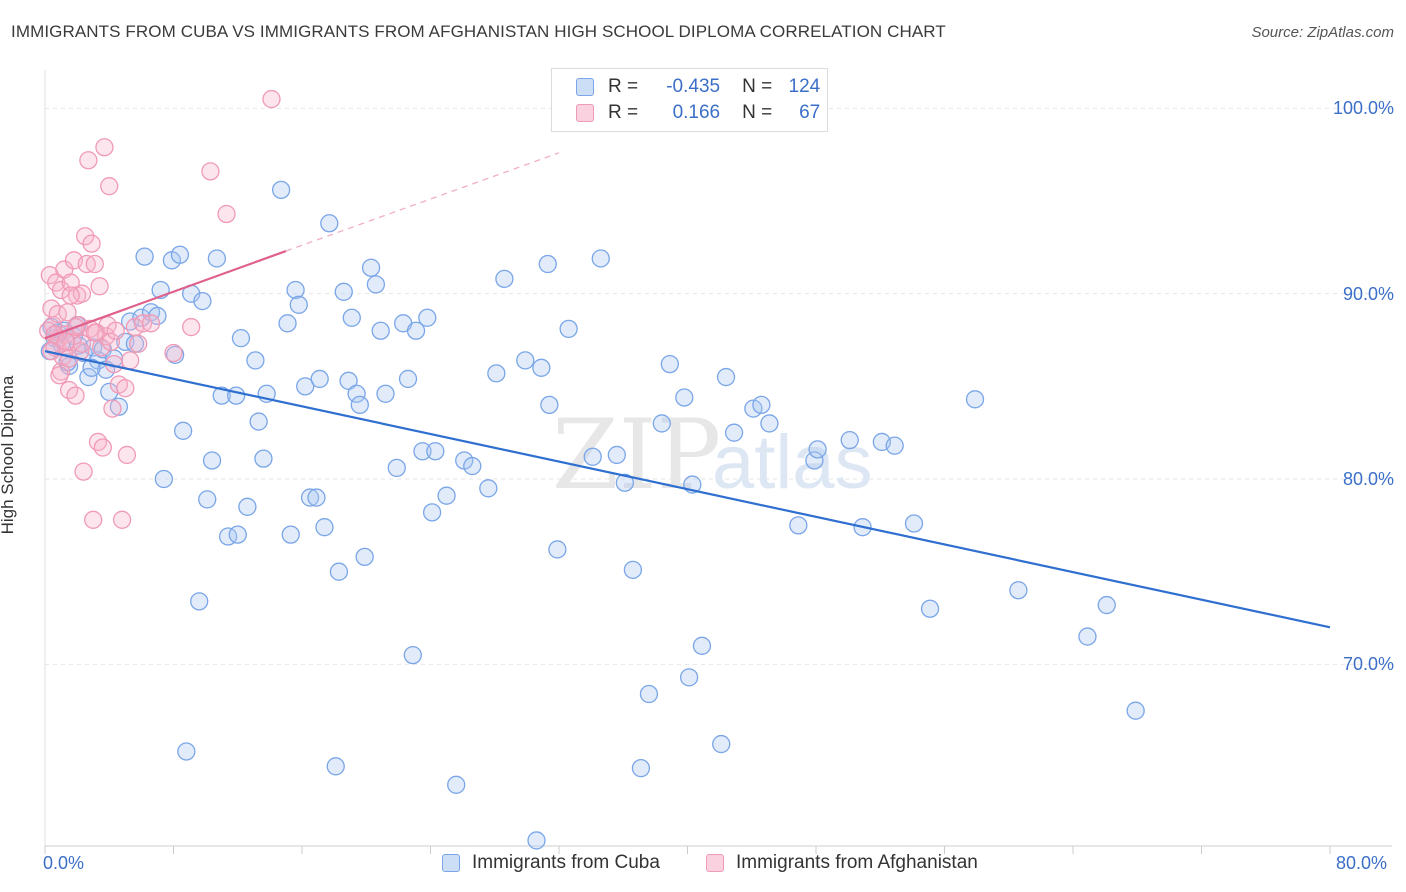  What do you see at coordinates (1368, 664) in the screenshot?
I see `y-tick-label: 70.0%` at bounding box center [1368, 664].